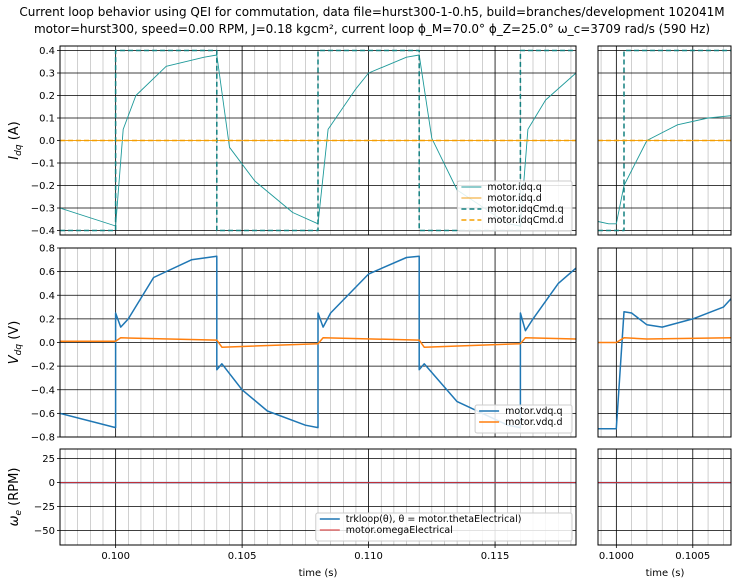 This screenshot has width=744, height=583. Describe the element at coordinates (616, 556) in the screenshot. I see `x-tick-label: 0.1000` at that location.